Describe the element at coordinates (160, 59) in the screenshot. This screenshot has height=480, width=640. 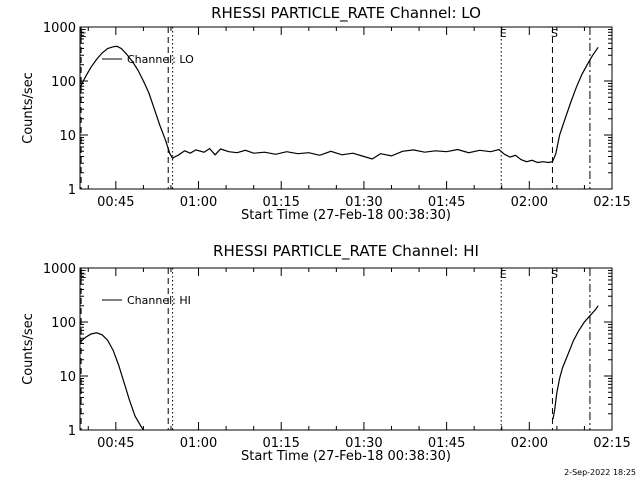
I see `legend-label: Channel: LO` at that location.